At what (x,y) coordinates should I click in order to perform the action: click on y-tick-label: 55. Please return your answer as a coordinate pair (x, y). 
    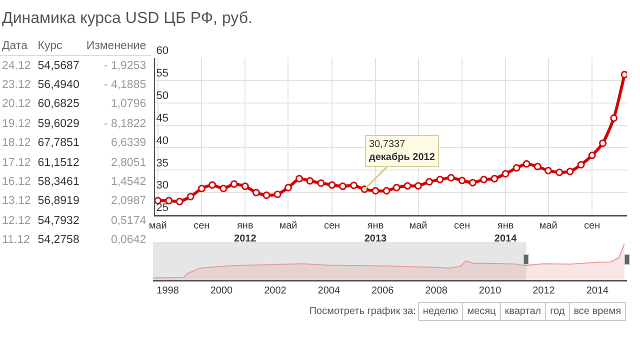
    Looking at the image, I should click on (162, 74).